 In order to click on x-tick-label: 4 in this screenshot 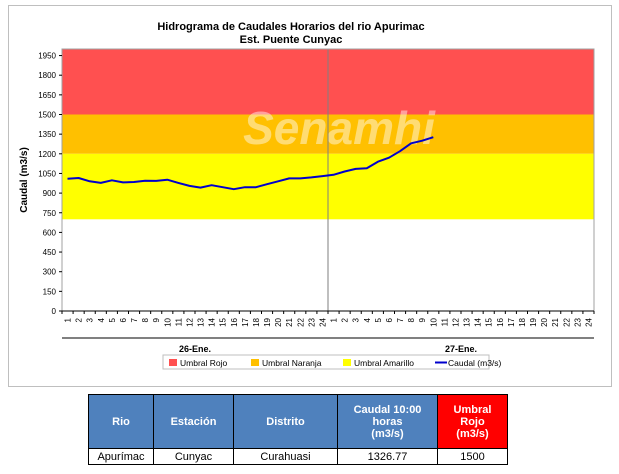, I will do `click(101, 319)`.